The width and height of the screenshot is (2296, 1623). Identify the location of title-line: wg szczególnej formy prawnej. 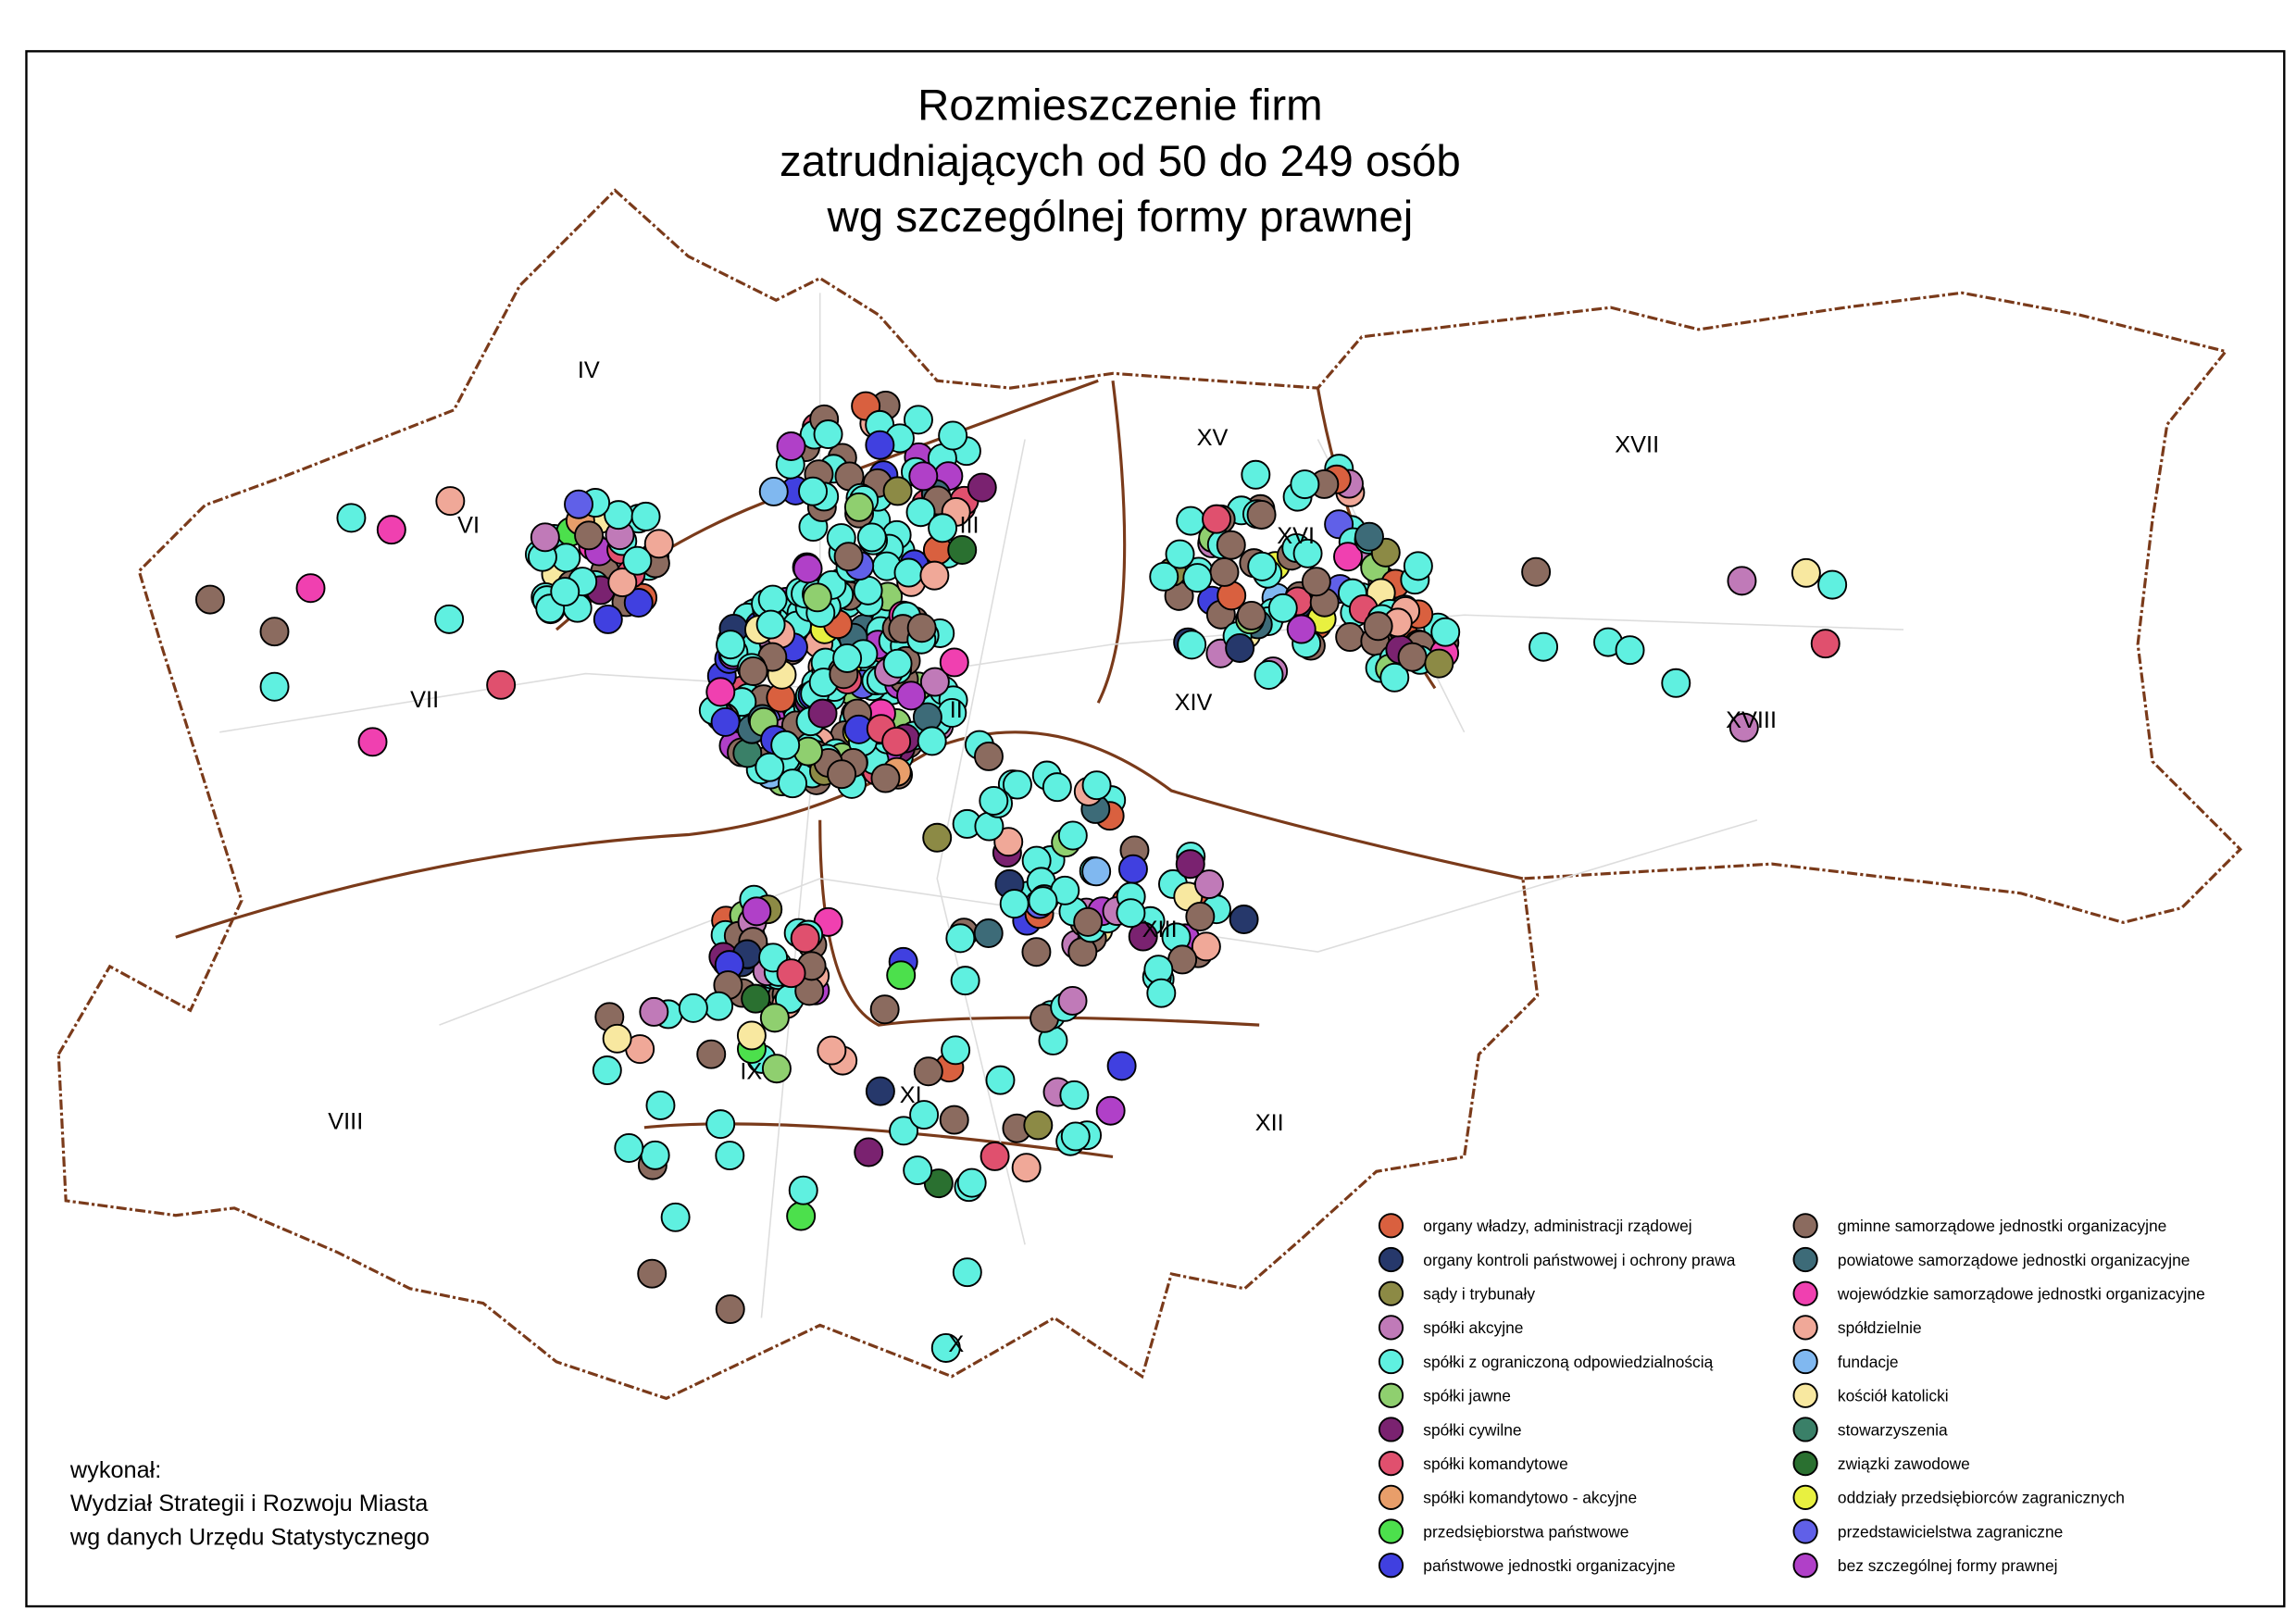
(1120, 217).